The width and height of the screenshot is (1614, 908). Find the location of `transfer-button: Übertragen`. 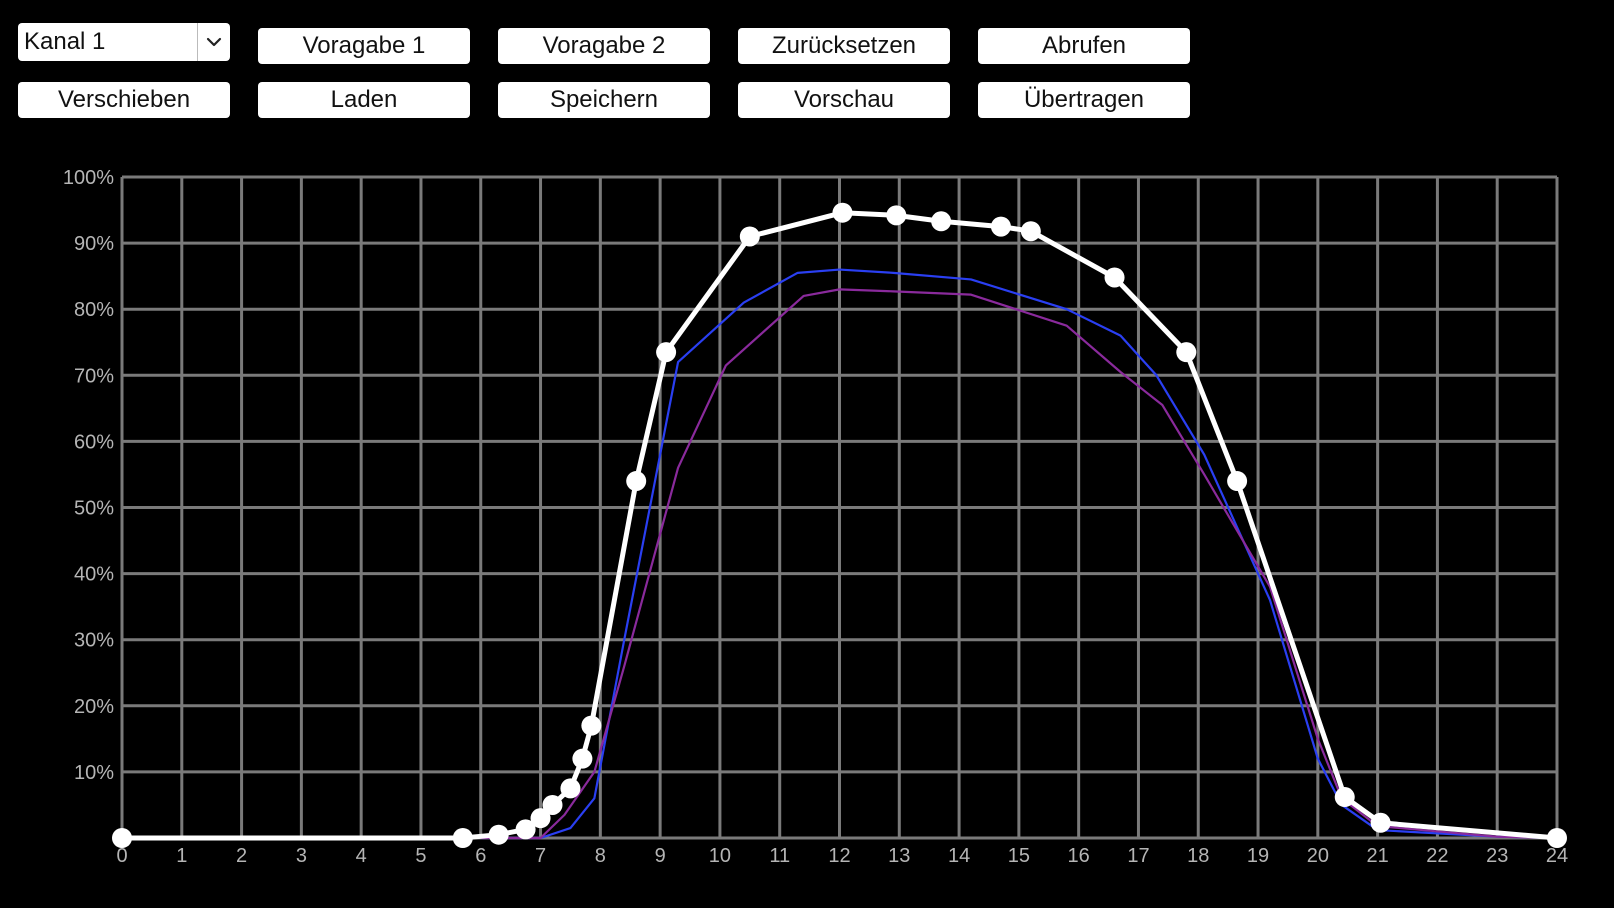

transfer-button: Übertragen is located at coordinates (1084, 100).